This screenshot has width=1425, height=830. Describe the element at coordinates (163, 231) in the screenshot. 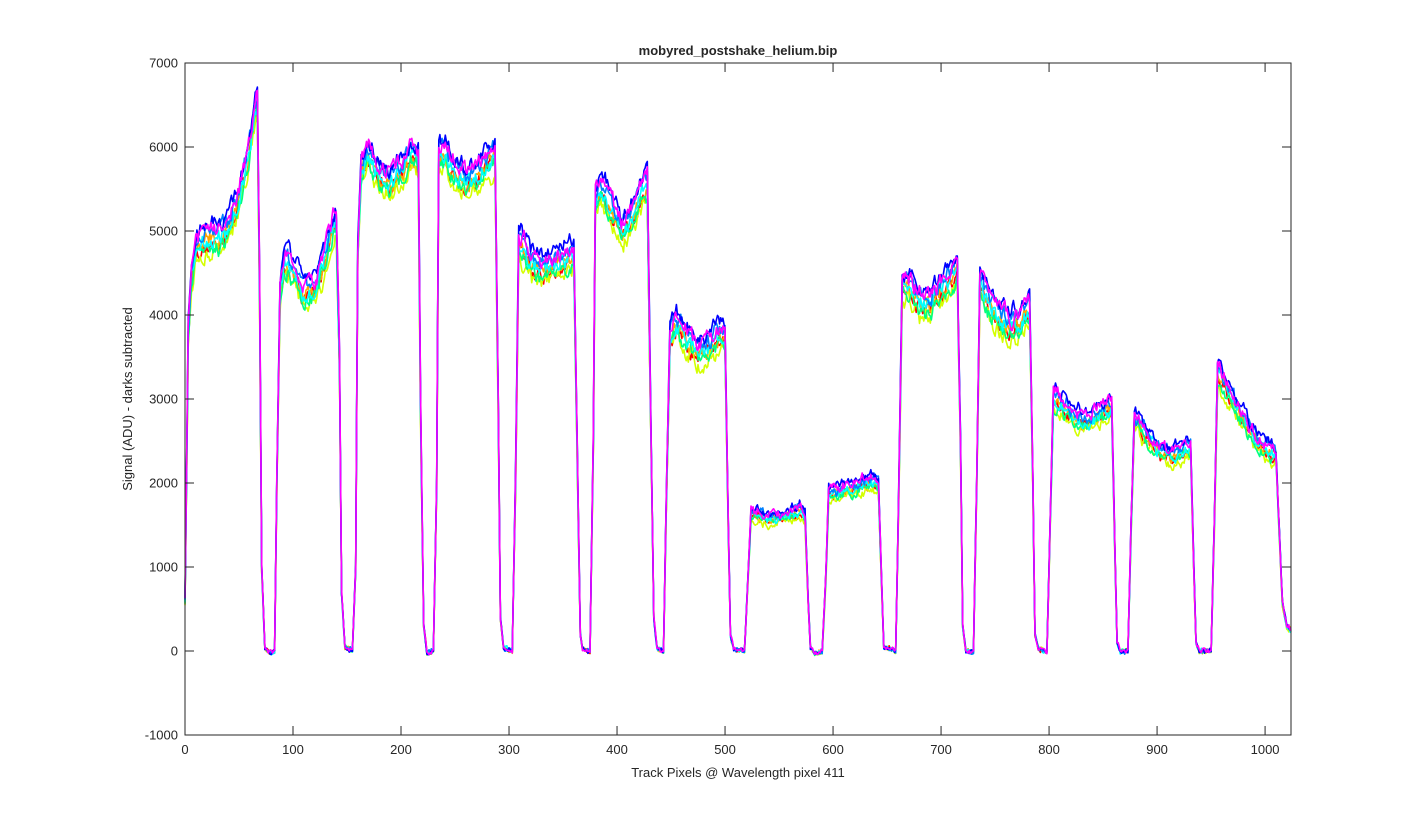

I see `y-tick-label: 5000` at that location.